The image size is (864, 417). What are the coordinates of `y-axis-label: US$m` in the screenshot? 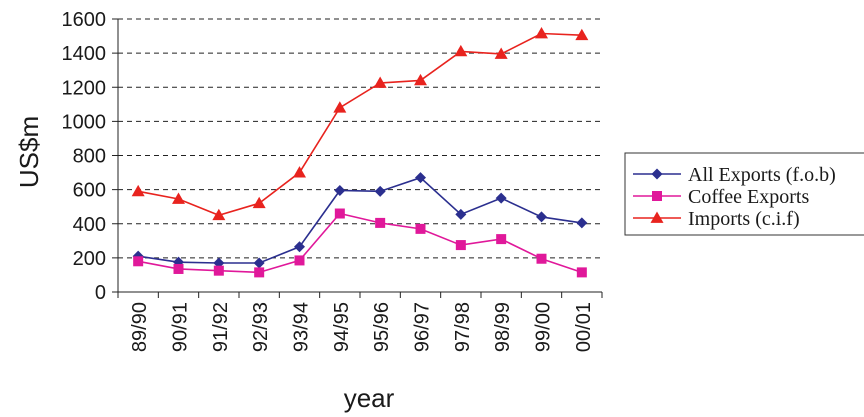 It's located at (29, 152).